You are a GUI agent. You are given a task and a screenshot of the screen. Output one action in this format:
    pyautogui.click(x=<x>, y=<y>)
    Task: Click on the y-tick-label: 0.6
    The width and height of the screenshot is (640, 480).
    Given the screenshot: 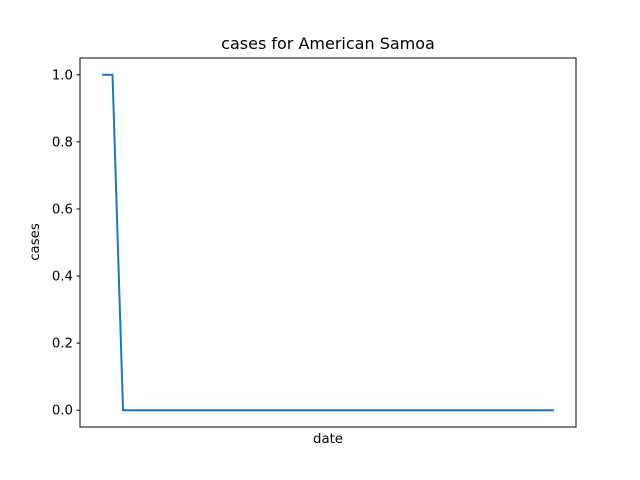 What is the action you would take?
    pyautogui.click(x=62, y=209)
    